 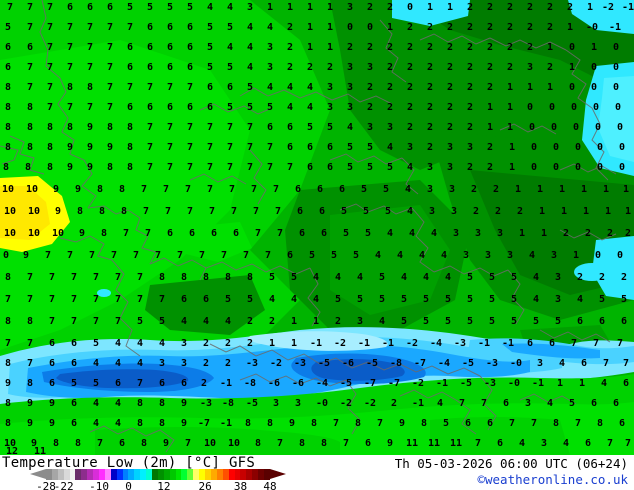 What do you see at coordinates (346, 383) in the screenshot?
I see `grid-value: -5` at bounding box center [346, 383].